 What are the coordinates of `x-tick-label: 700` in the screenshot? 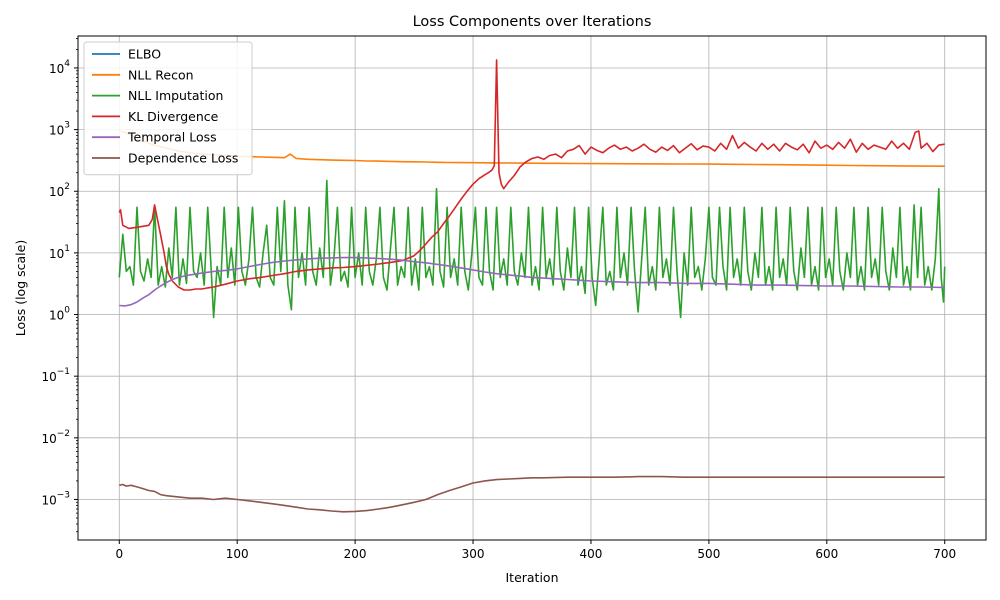 It's located at (944, 554).